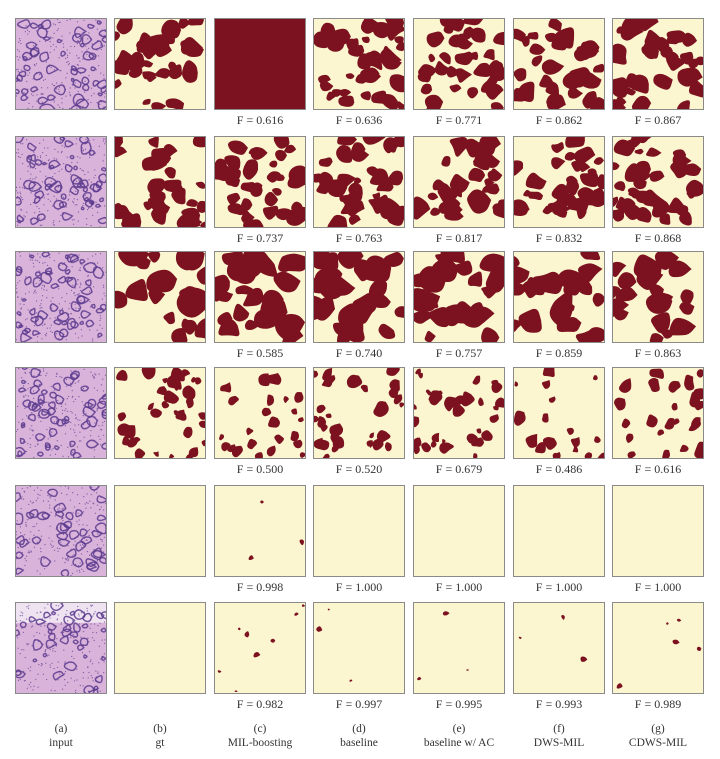 This screenshot has width=720, height=759. What do you see at coordinates (260, 353) in the screenshot?
I see `f-score: F = 0.585` at bounding box center [260, 353].